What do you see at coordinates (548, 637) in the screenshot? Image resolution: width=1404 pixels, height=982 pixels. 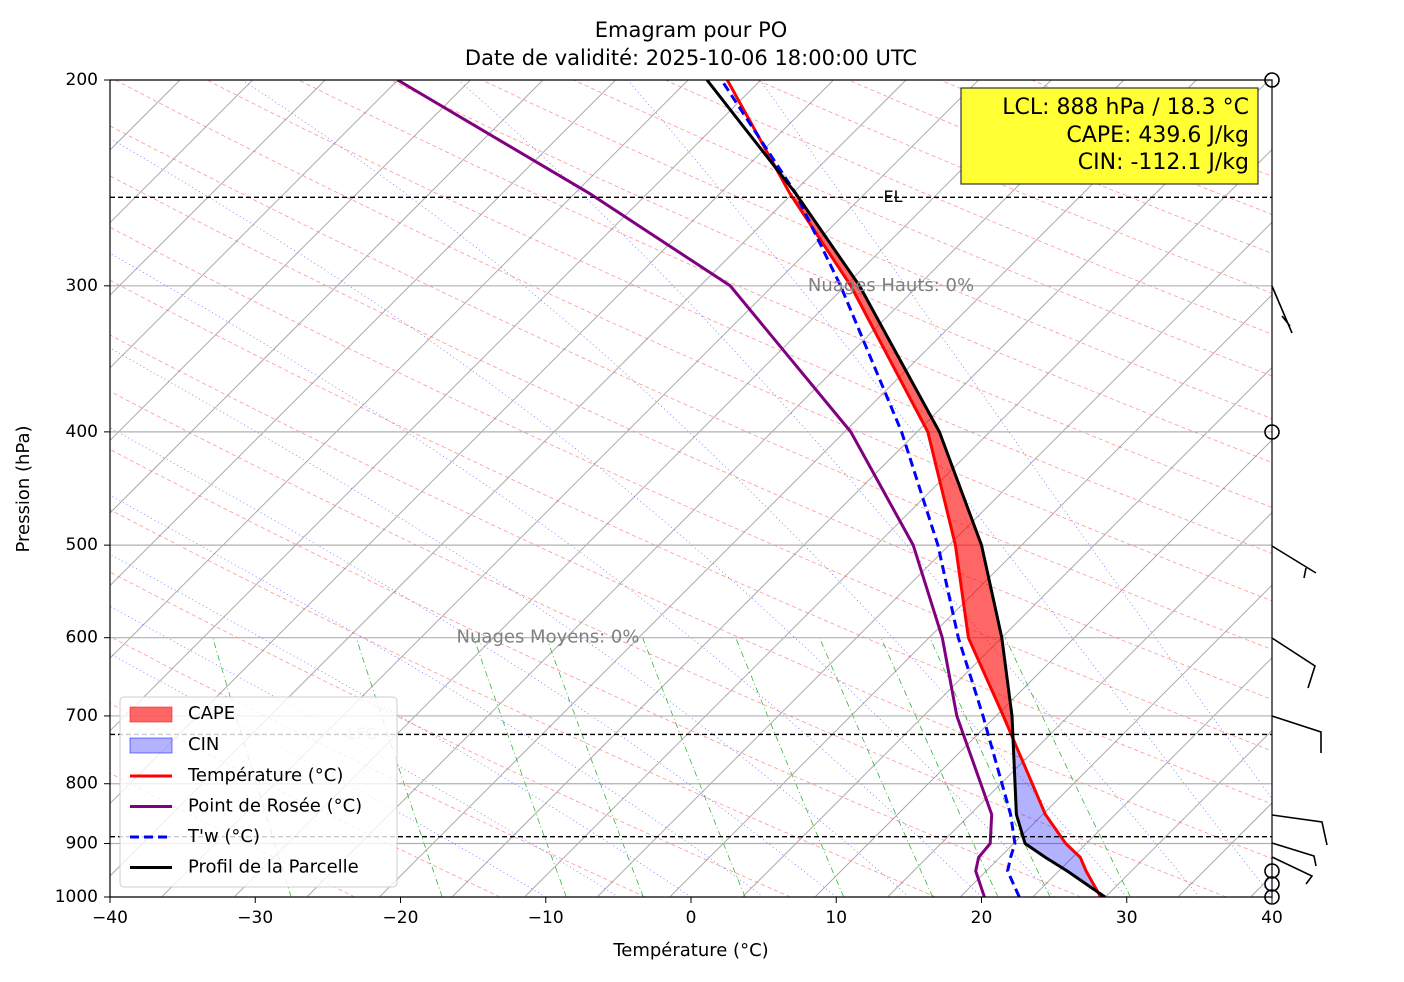 I see `cloud-label: Nuages Moyens: 0%` at bounding box center [548, 637].